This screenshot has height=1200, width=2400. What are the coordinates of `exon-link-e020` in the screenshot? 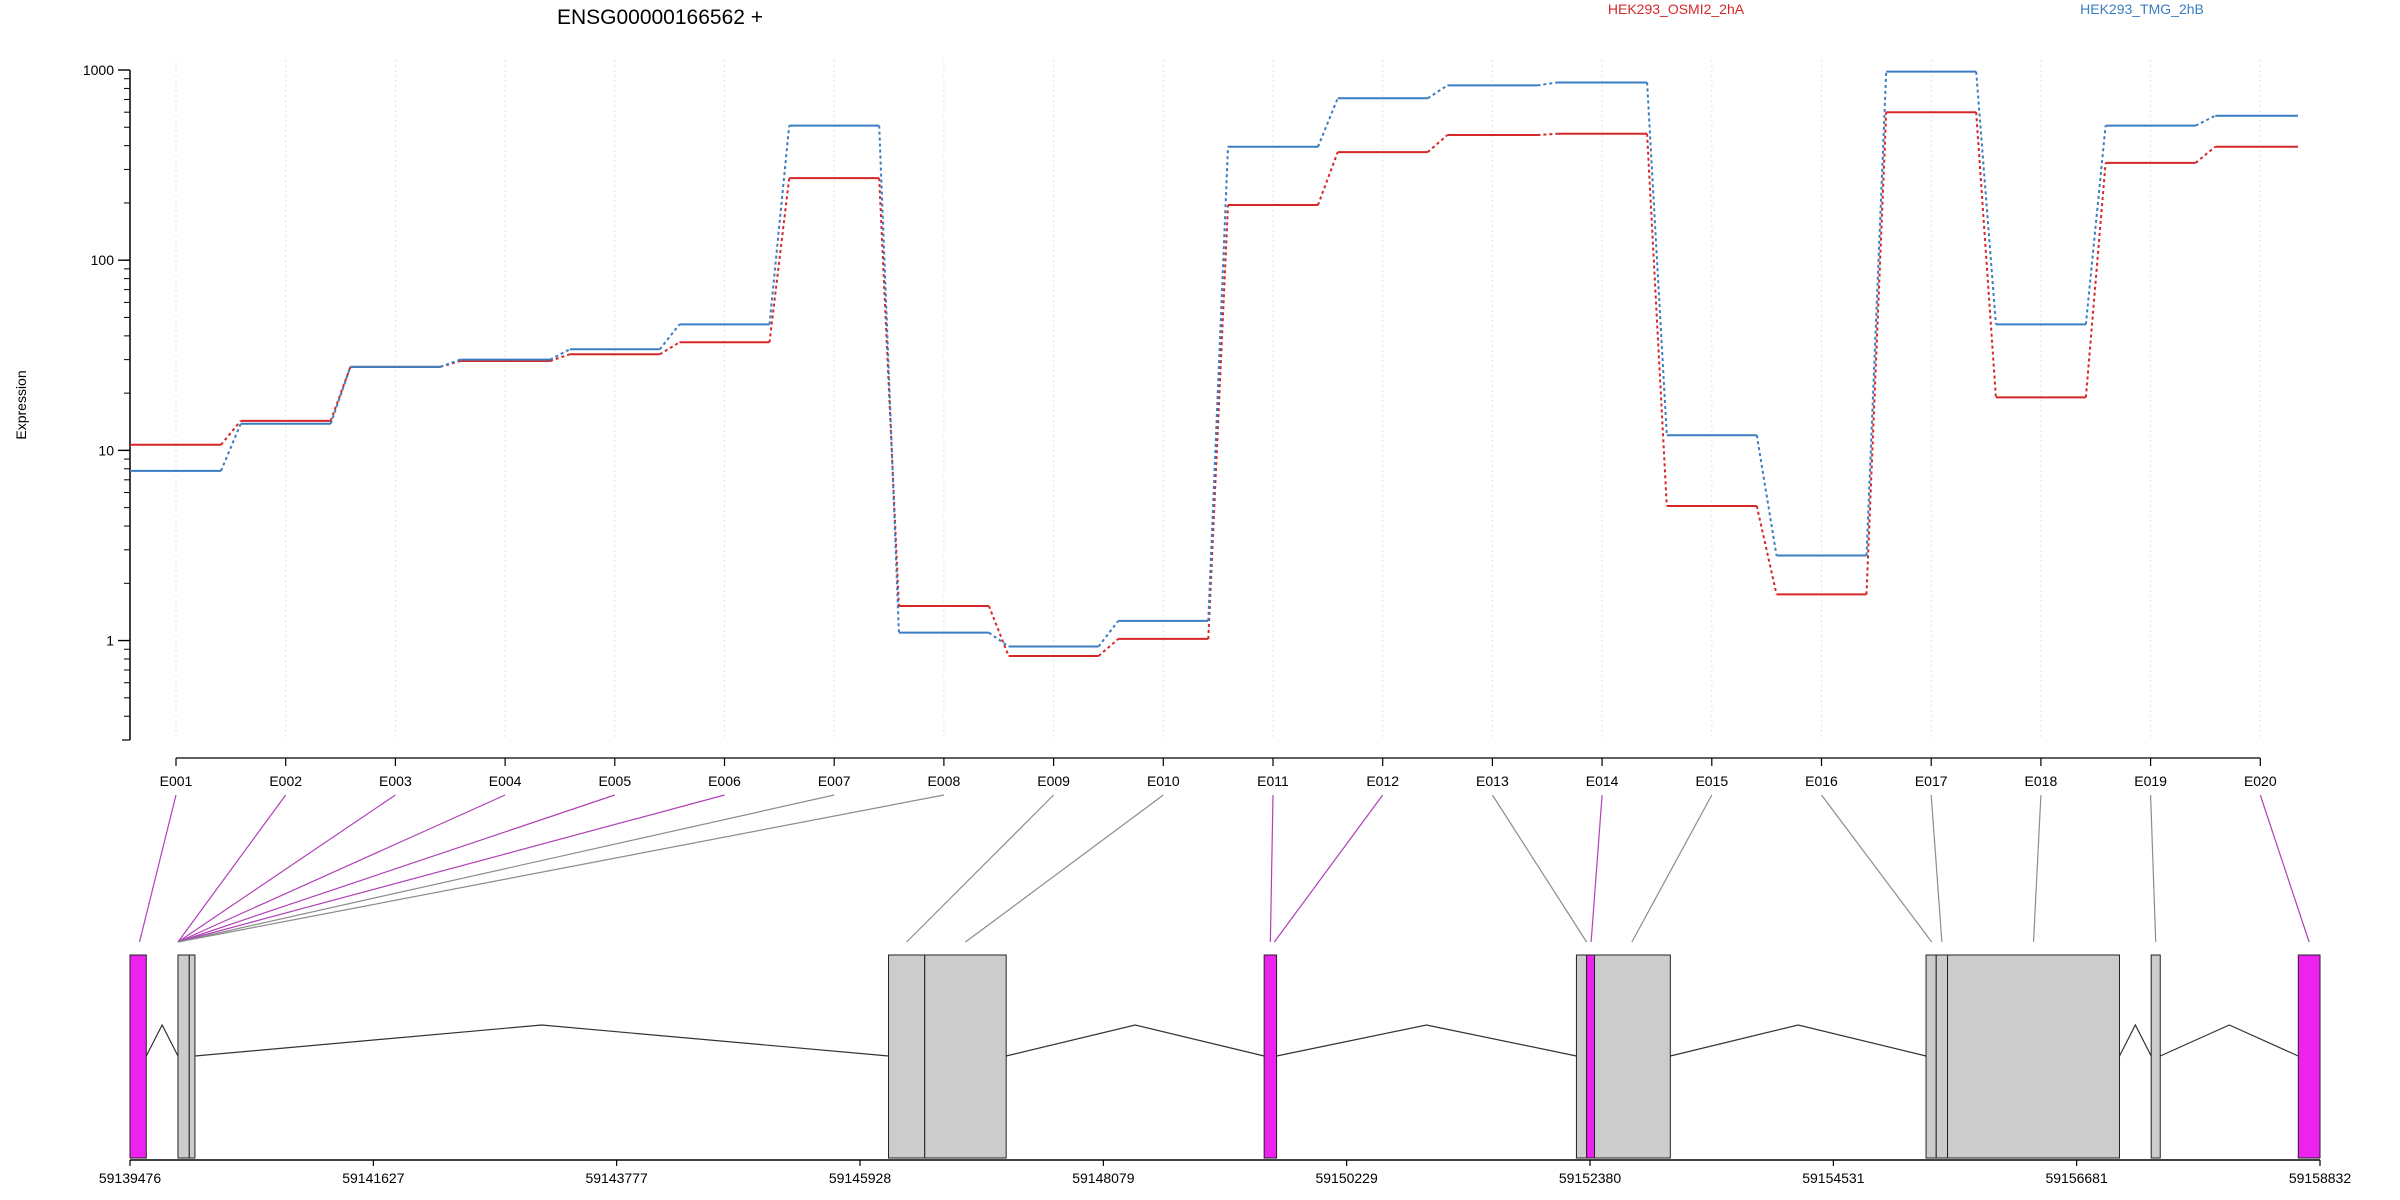 It's located at (2284, 868).